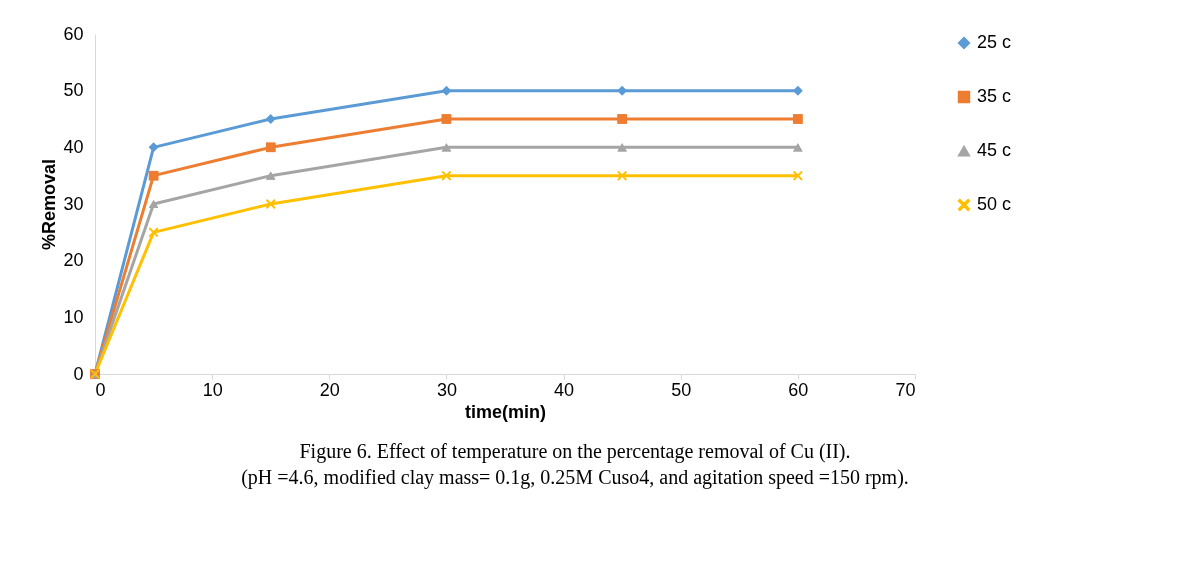 The image size is (1196, 567). What do you see at coordinates (446, 389) in the screenshot?
I see `x-tick-label: 30` at bounding box center [446, 389].